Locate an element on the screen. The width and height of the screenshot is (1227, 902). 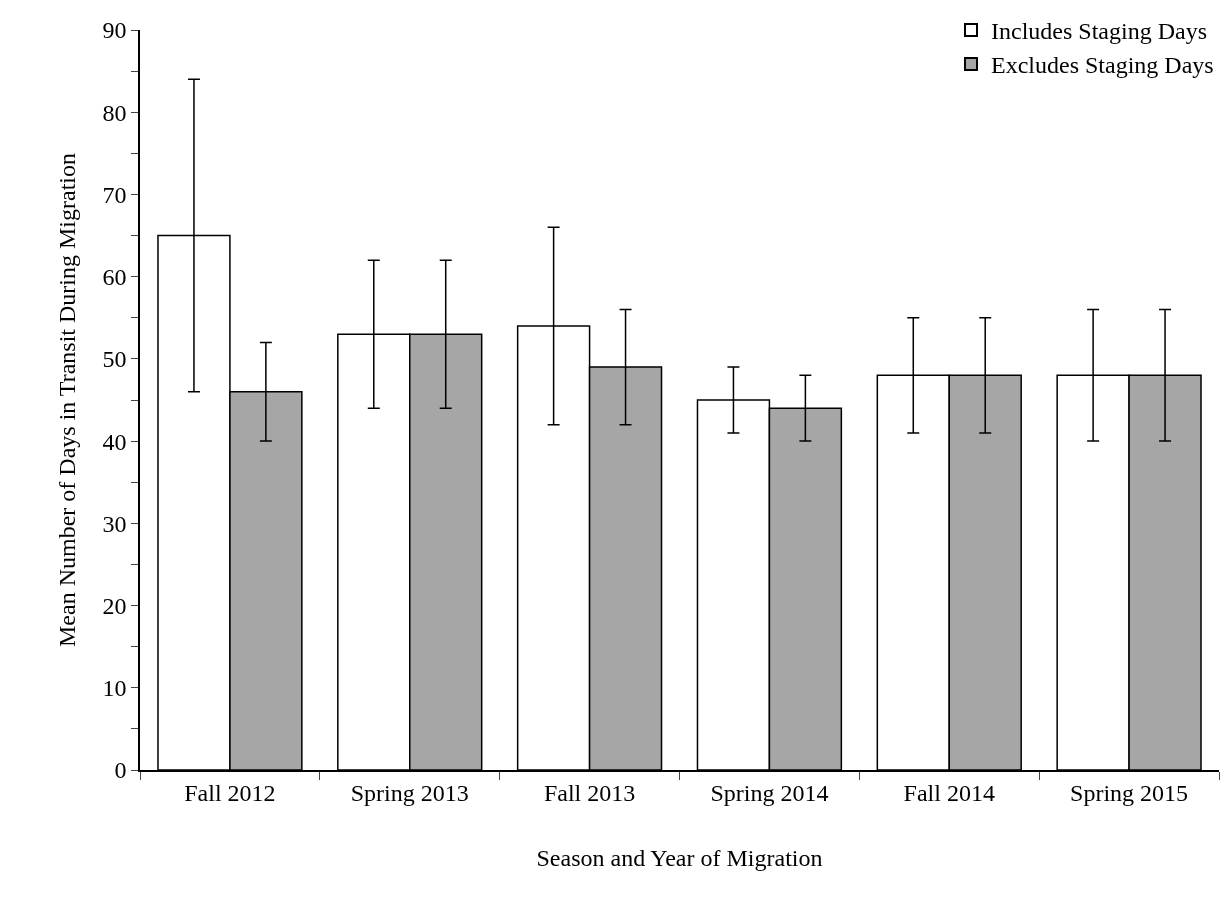
y-tick-label: 30 is located at coordinates (114, 523).